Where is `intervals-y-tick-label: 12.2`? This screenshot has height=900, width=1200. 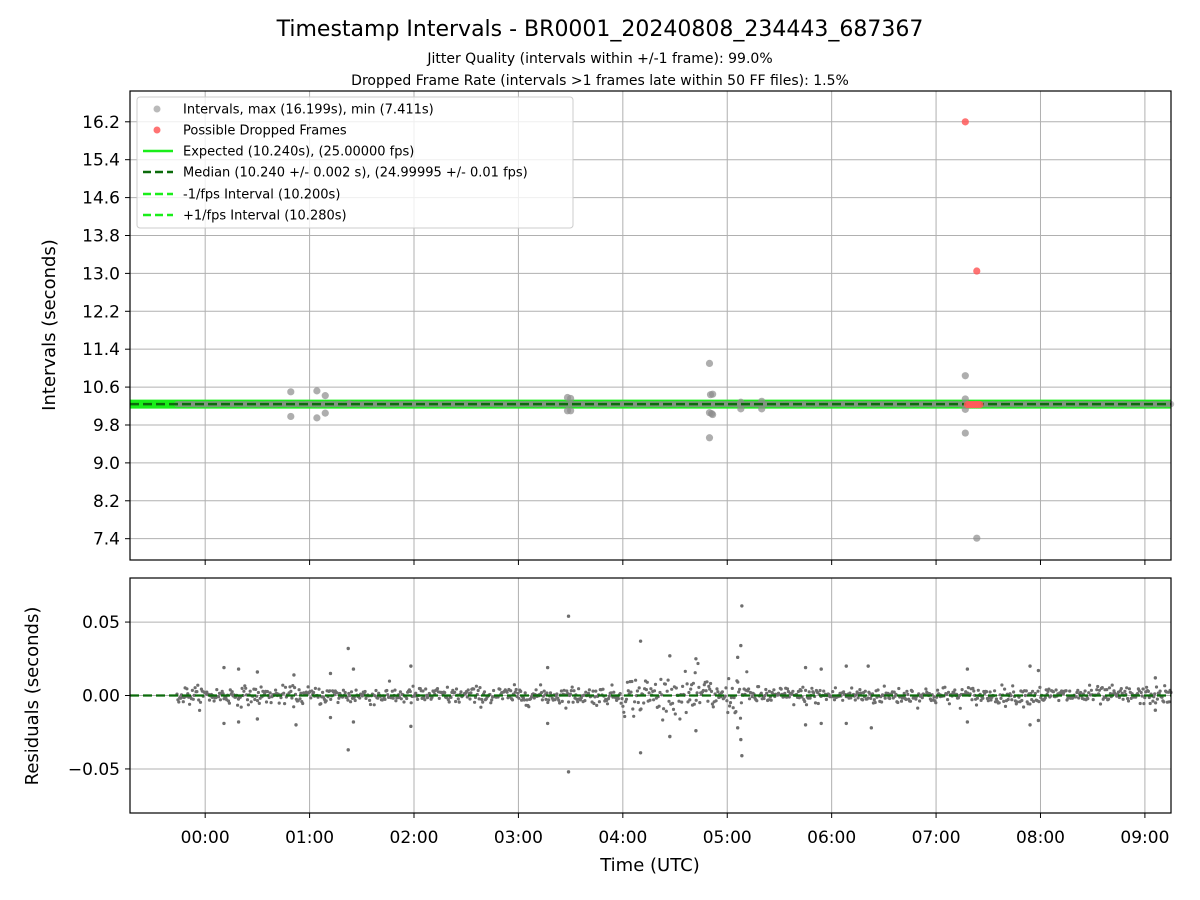 intervals-y-tick-label: 12.2 is located at coordinates (101, 312).